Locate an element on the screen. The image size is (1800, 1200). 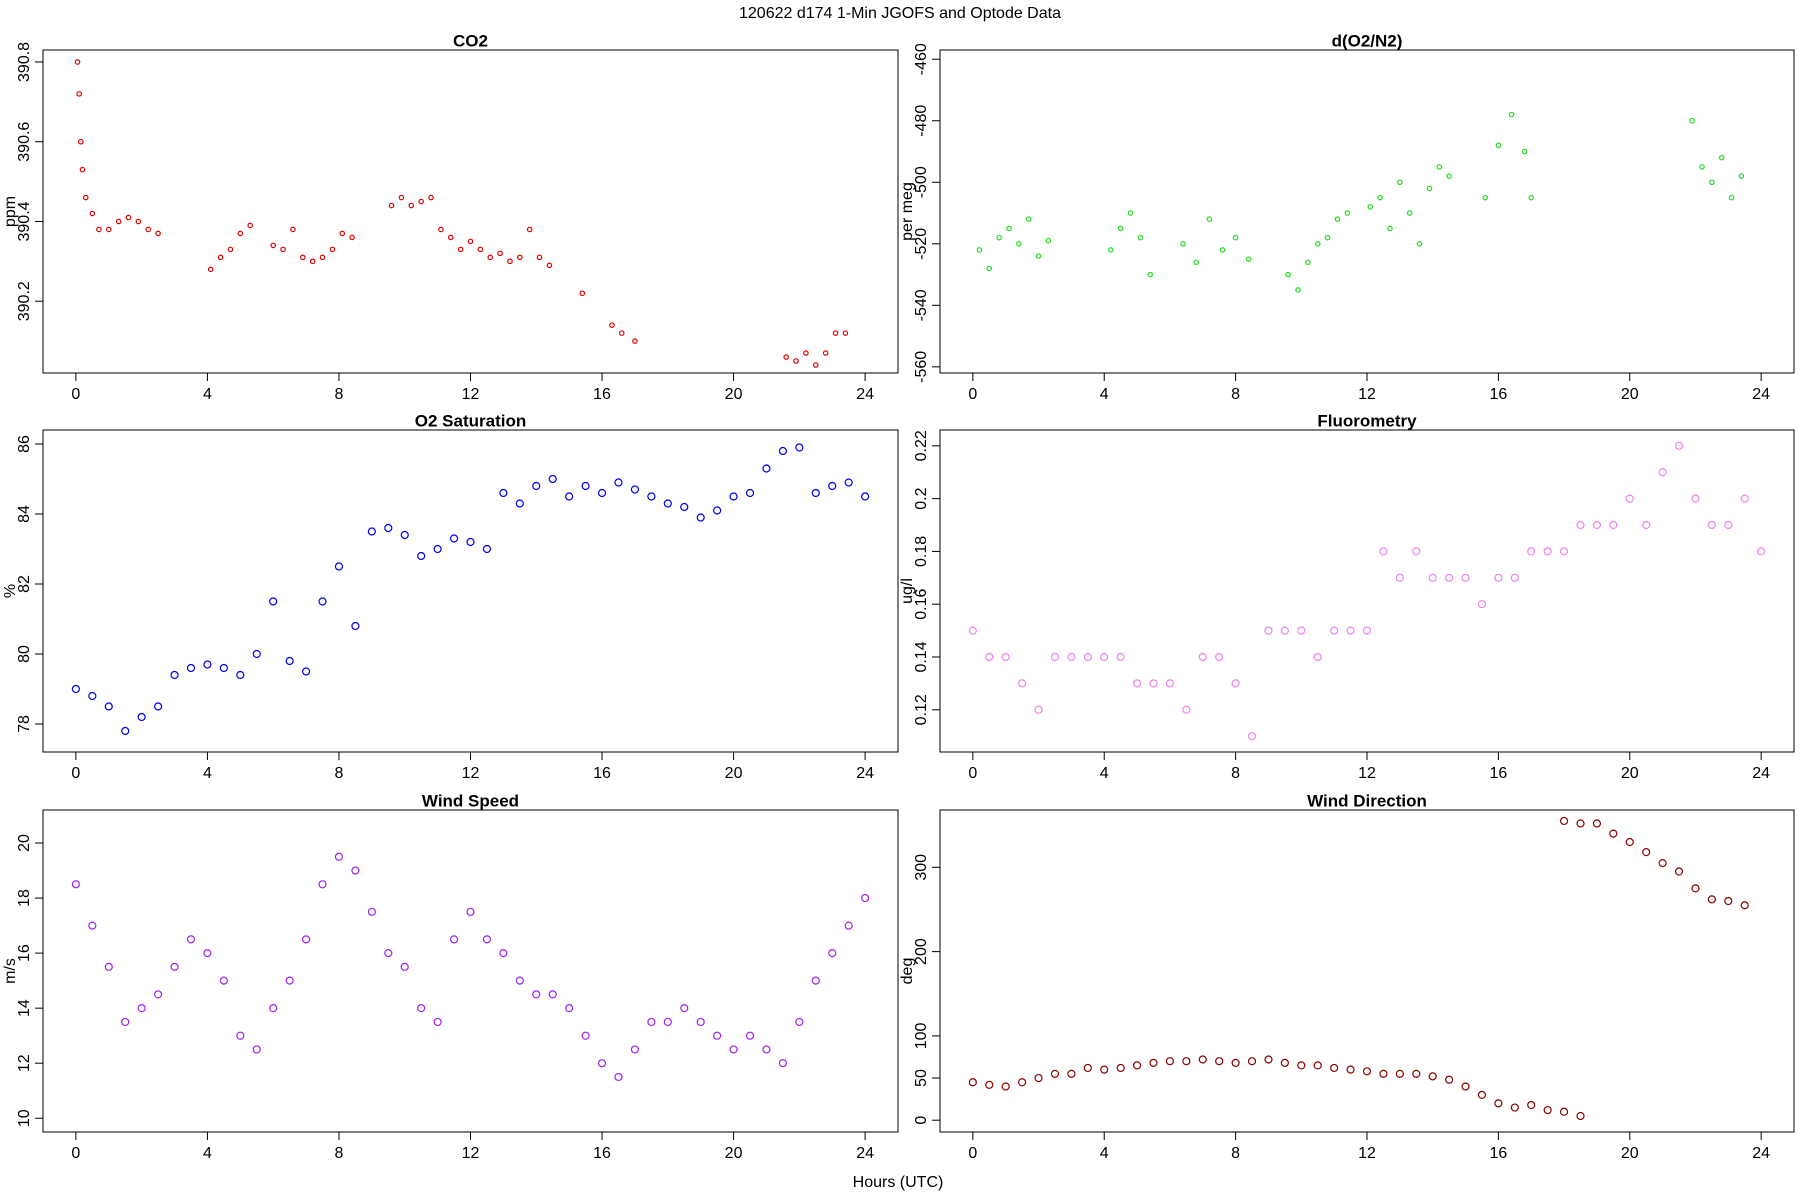
y-tick-label: -460 is located at coordinates (921, 59).